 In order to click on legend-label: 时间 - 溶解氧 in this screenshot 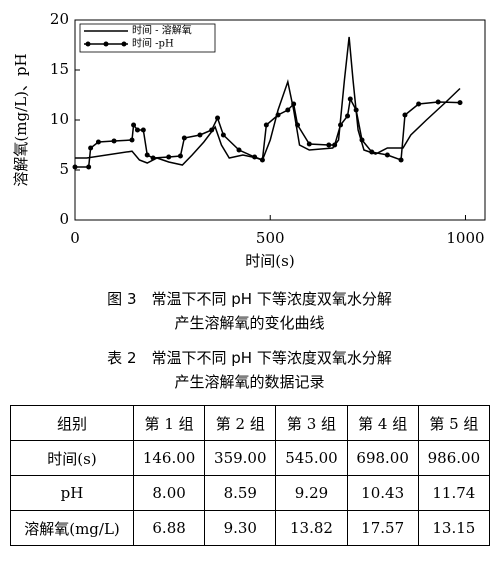, I will do `click(162, 30)`.